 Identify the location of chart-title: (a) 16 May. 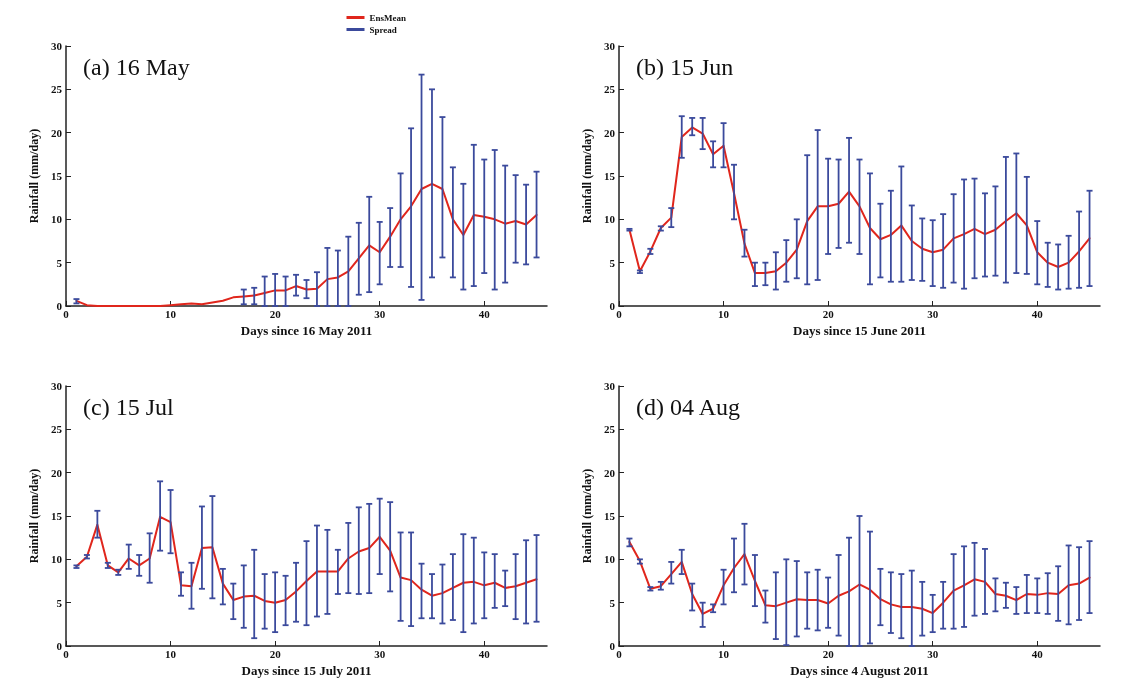
(136, 67).